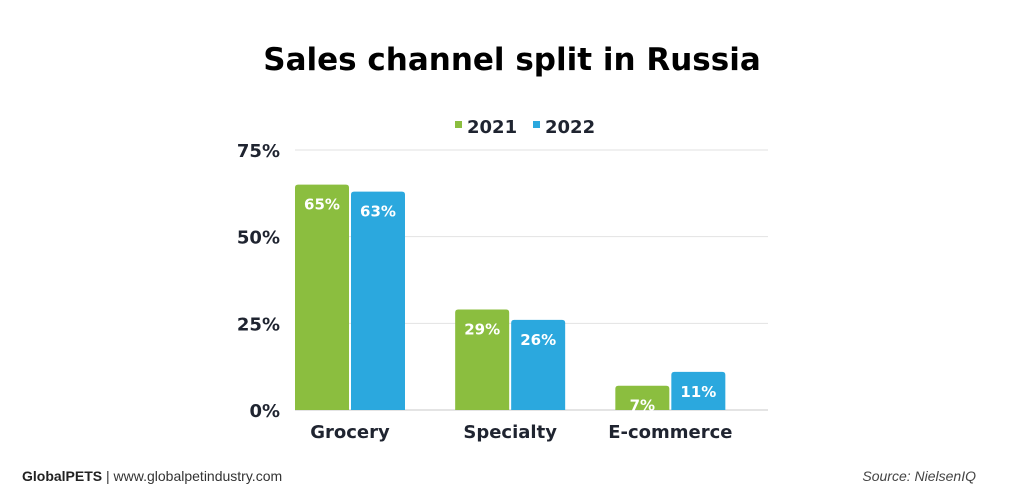 This screenshot has width=1024, height=500. Describe the element at coordinates (198, 476) in the screenshot. I see `website-link: www.globalpetindustry.com` at that location.